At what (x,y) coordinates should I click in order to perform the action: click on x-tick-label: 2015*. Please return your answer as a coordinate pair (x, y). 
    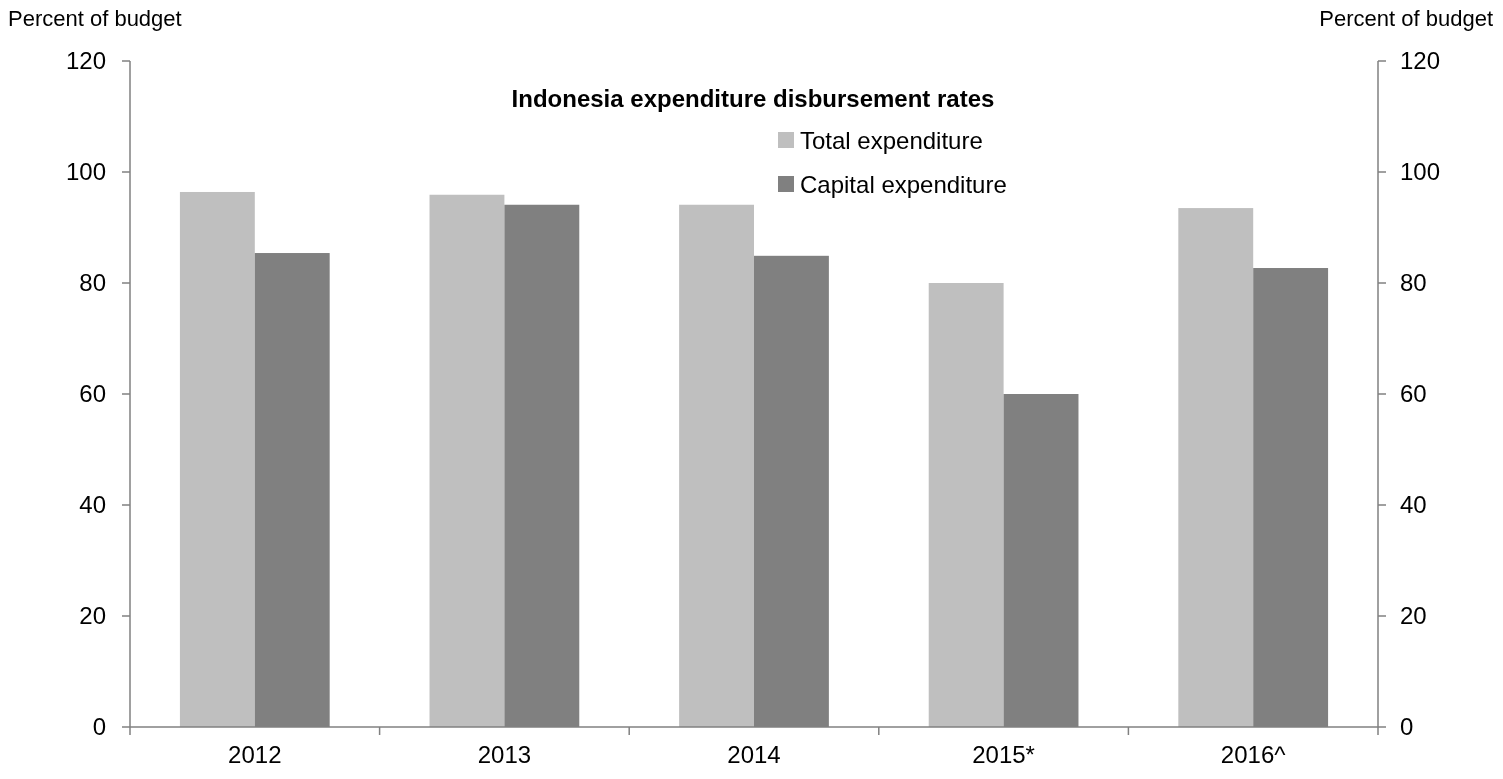
    Looking at the image, I should click on (1003, 754).